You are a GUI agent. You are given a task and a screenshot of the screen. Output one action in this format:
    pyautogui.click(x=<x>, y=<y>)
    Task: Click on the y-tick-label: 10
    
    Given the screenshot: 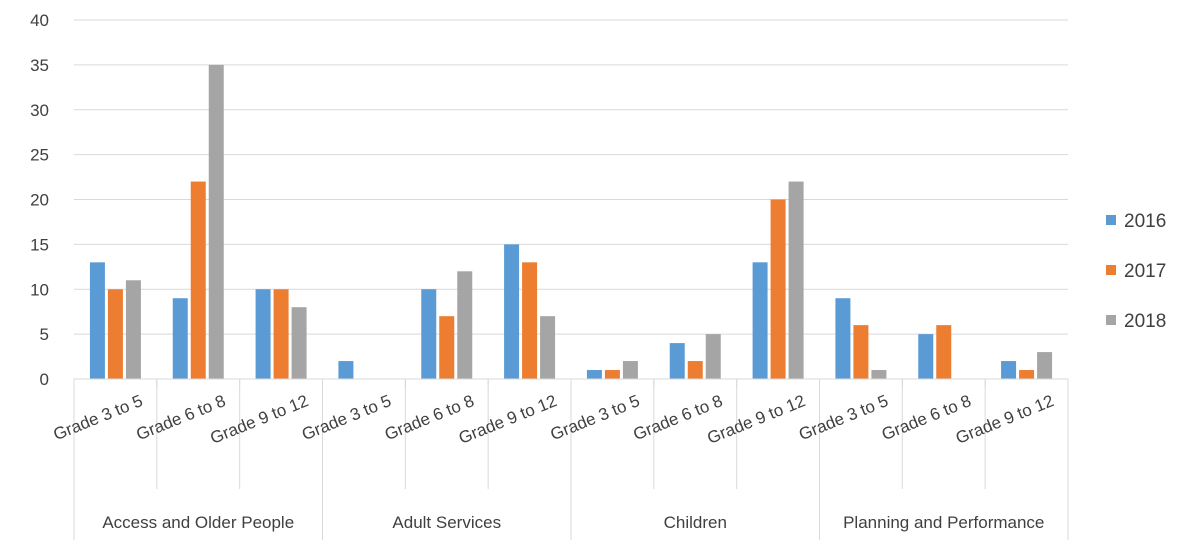 What is the action you would take?
    pyautogui.click(x=39, y=289)
    